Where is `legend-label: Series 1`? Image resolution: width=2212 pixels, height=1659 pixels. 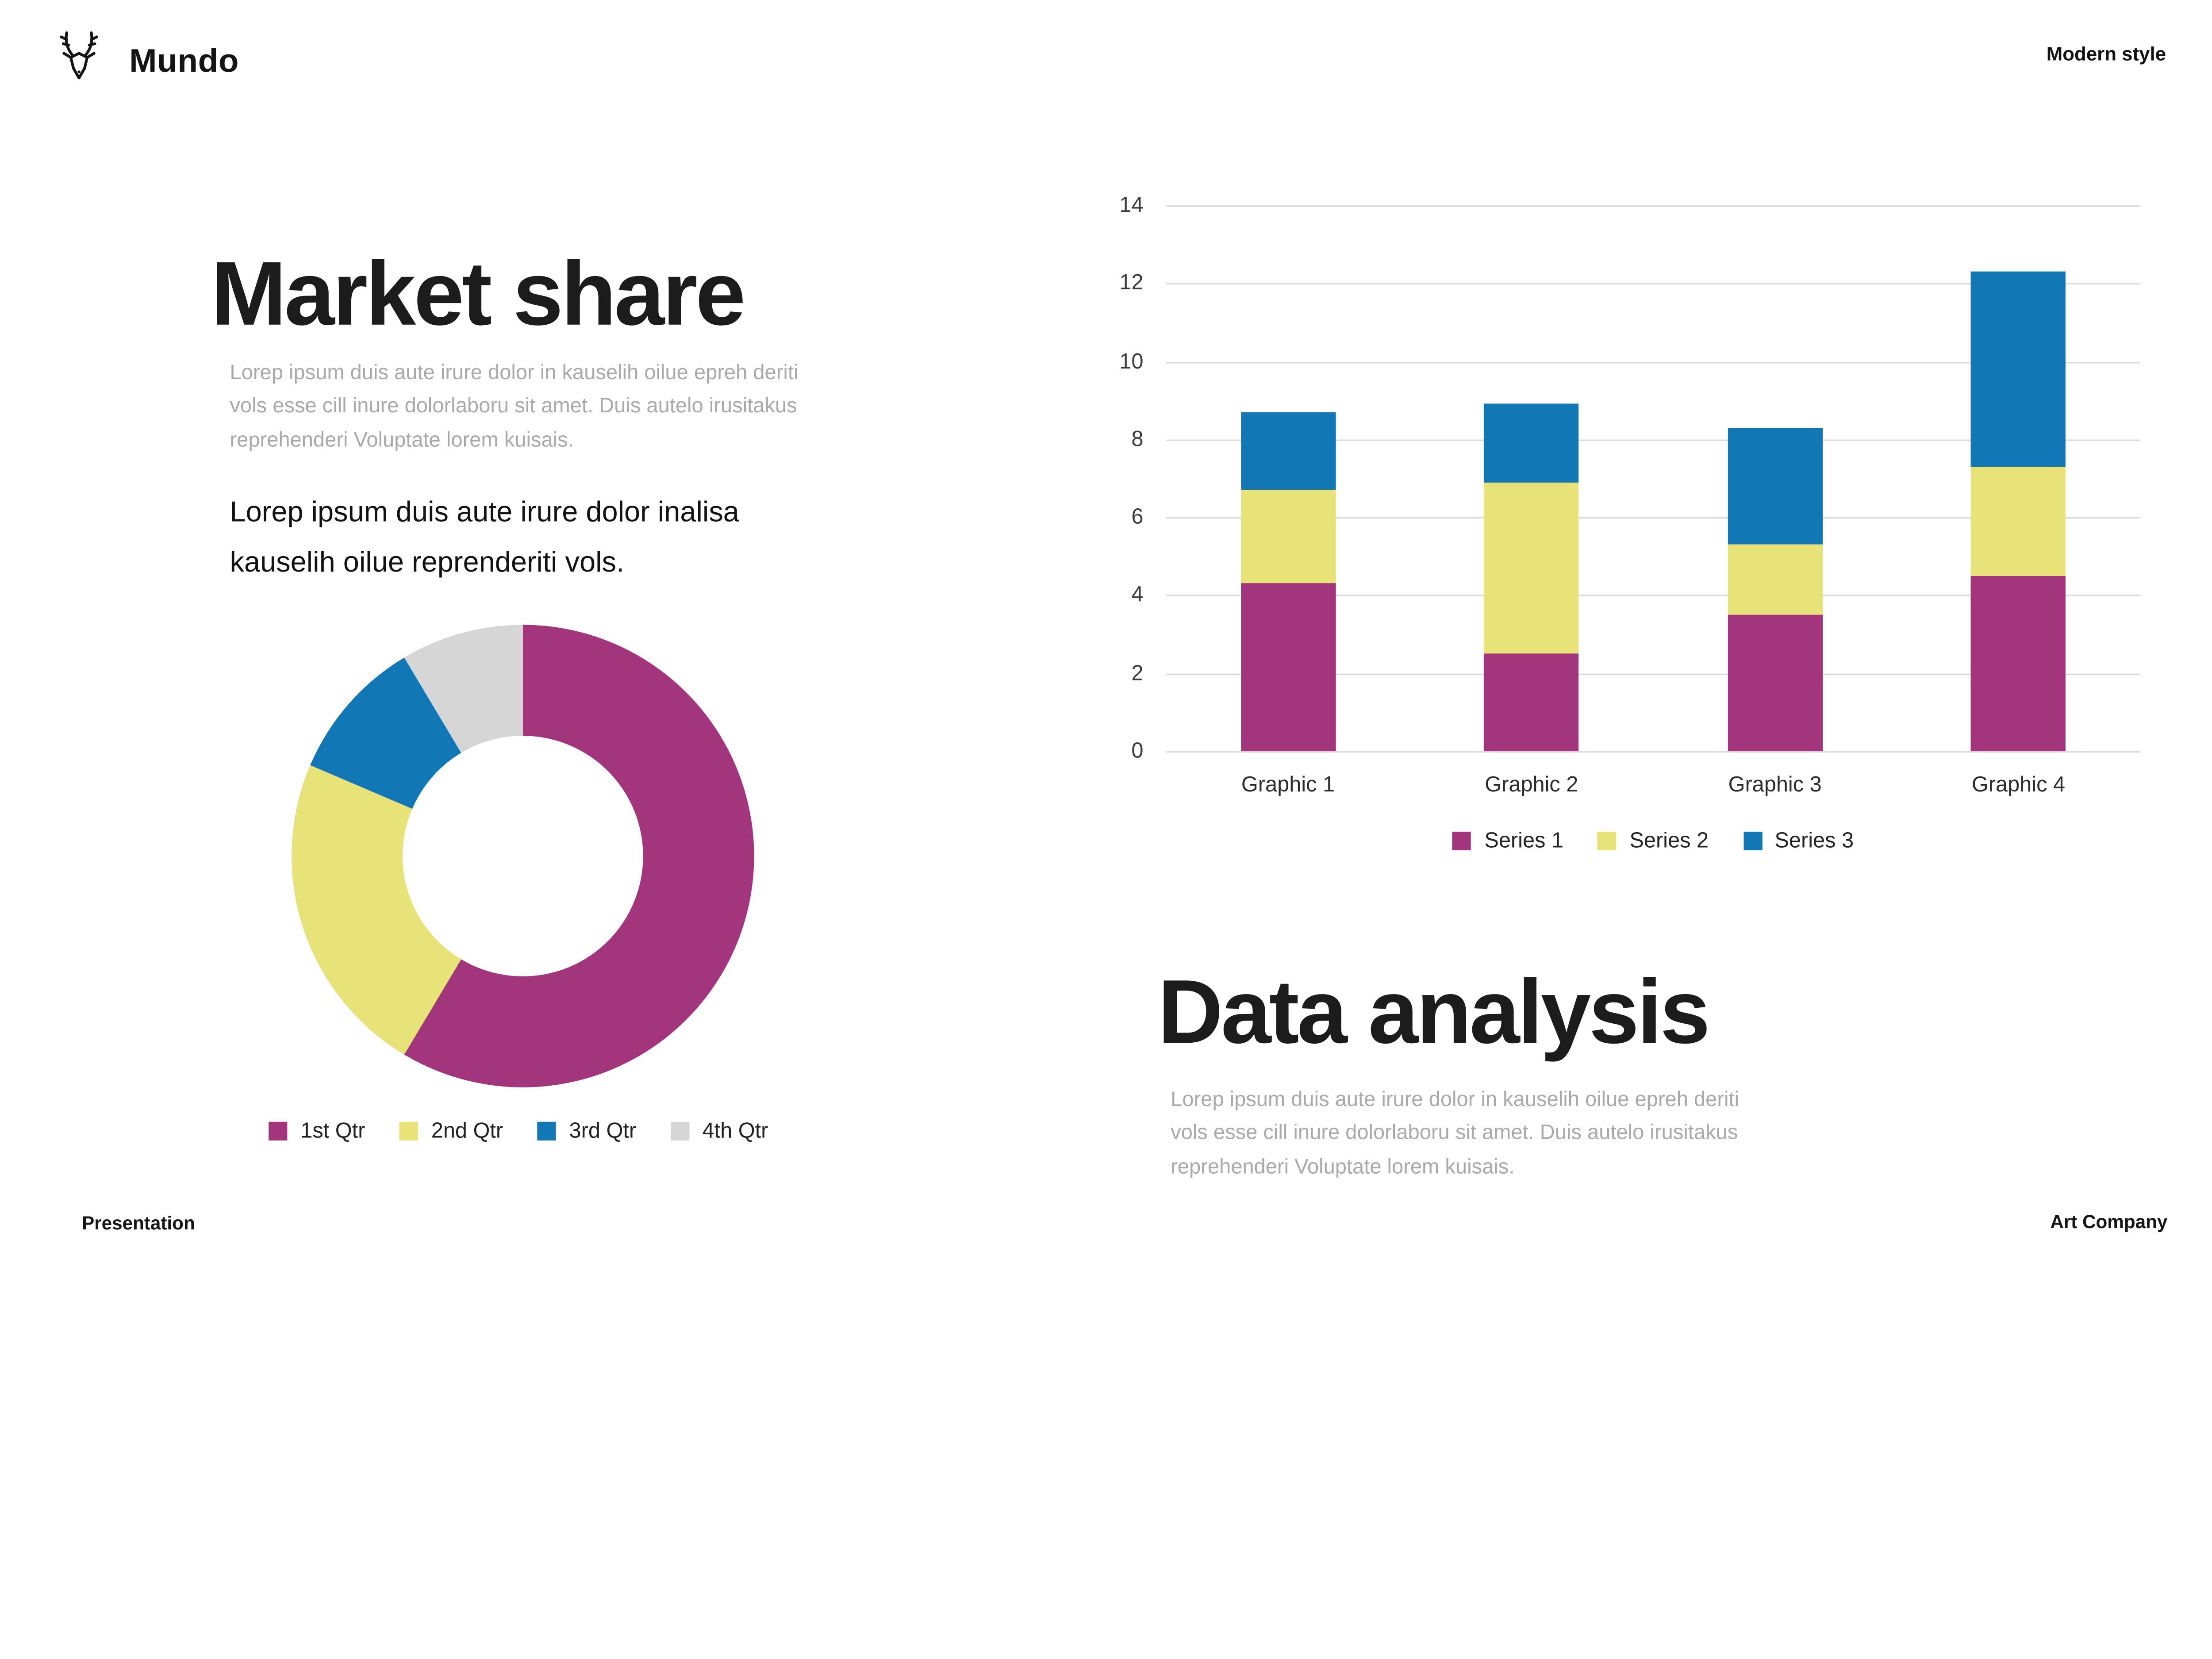 legend-label: Series 1 is located at coordinates (1524, 841).